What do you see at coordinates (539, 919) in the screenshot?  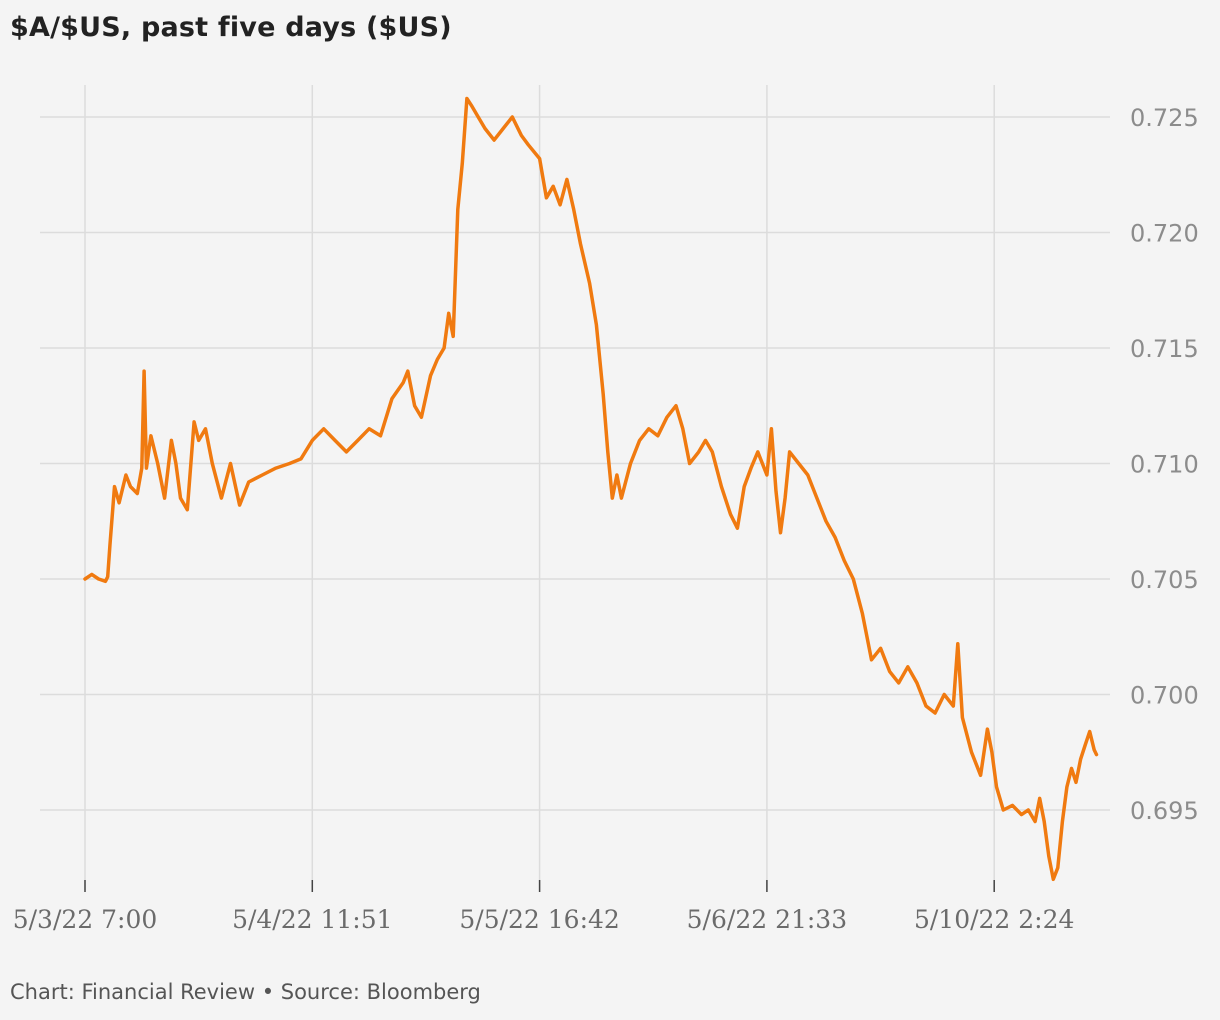 I see `x-tick-label: 5/5/22 16:42` at bounding box center [539, 919].